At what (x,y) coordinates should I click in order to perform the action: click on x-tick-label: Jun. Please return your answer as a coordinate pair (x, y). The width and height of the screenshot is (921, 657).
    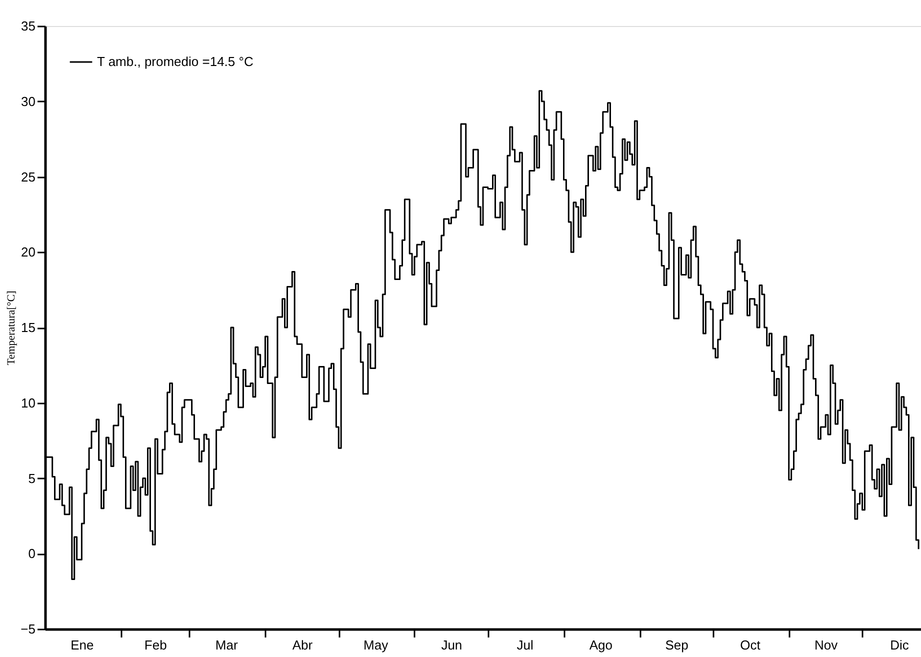
    Looking at the image, I should click on (451, 645).